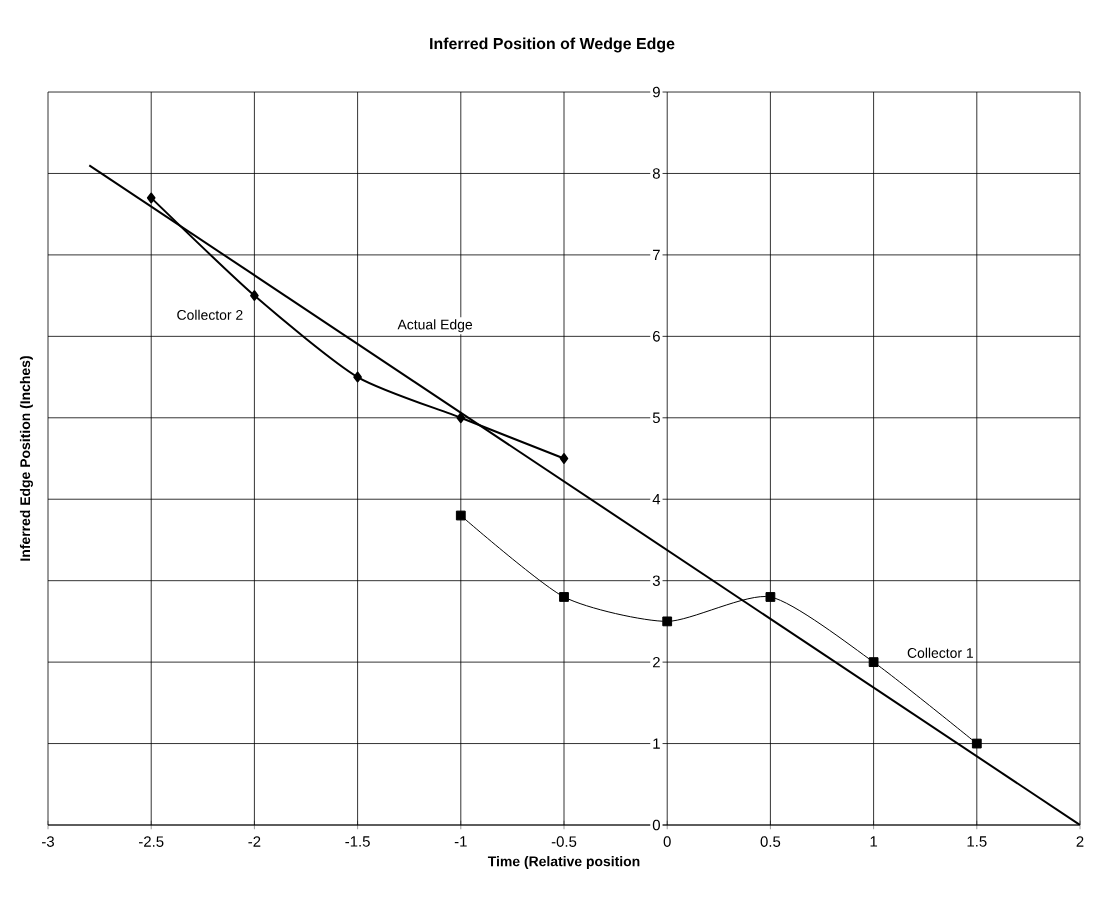 This screenshot has width=1106, height=901. What do you see at coordinates (564, 841) in the screenshot?
I see `x-tick-label: -0.5` at bounding box center [564, 841].